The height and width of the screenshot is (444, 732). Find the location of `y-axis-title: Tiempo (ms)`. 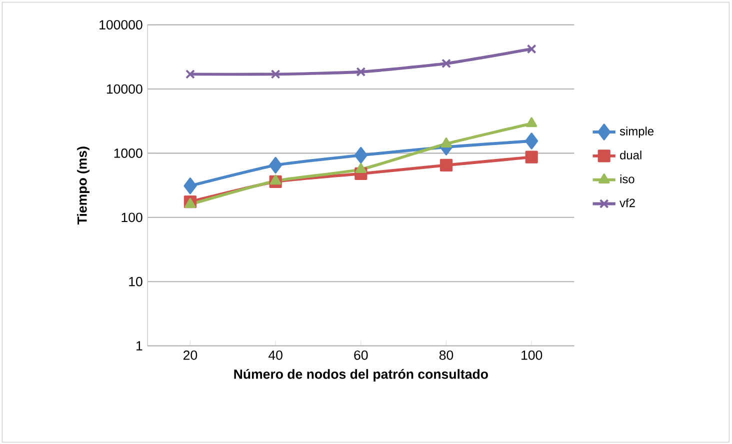

y-axis-title: Tiempo (ms) is located at coordinates (83, 185).